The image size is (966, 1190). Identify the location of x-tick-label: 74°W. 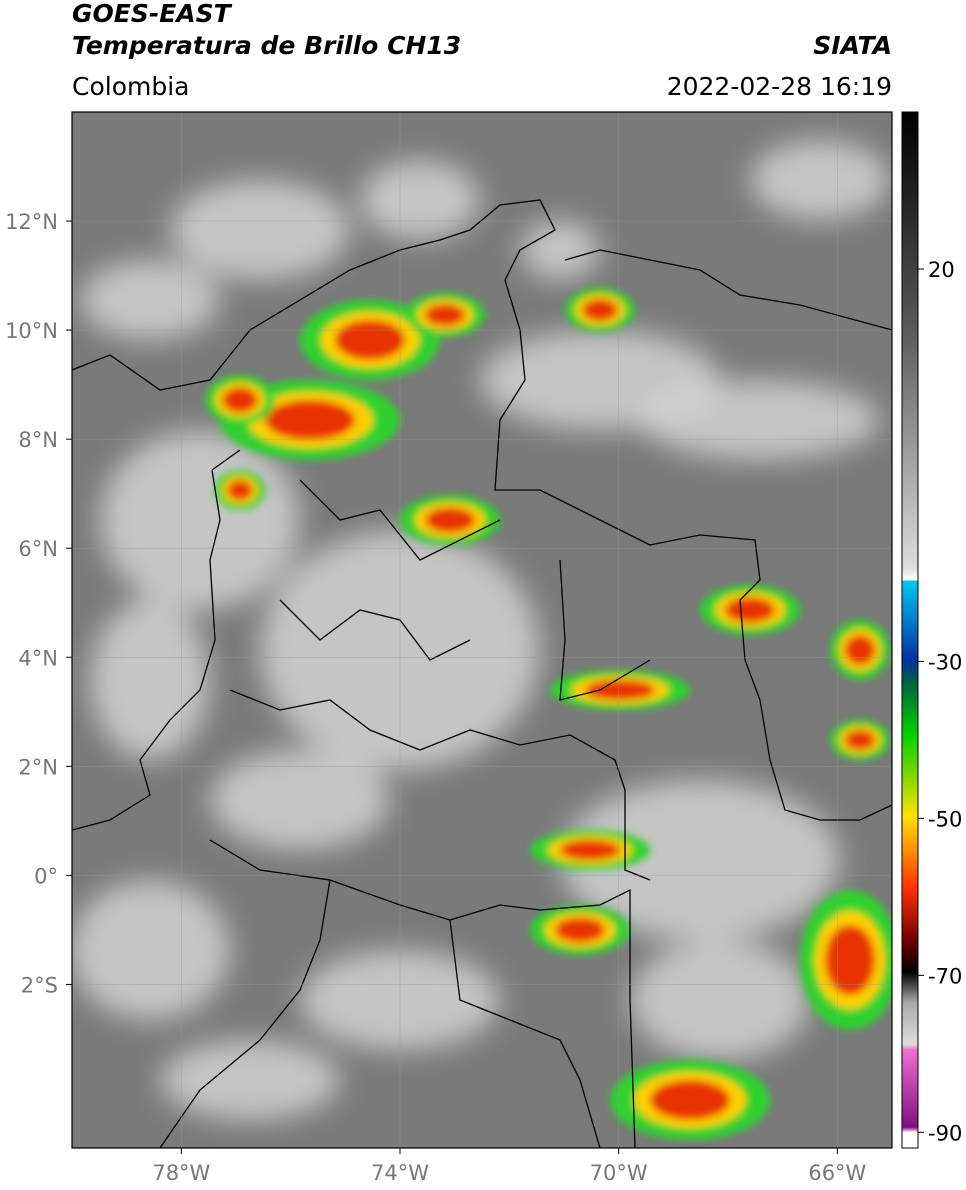
(400, 1173).